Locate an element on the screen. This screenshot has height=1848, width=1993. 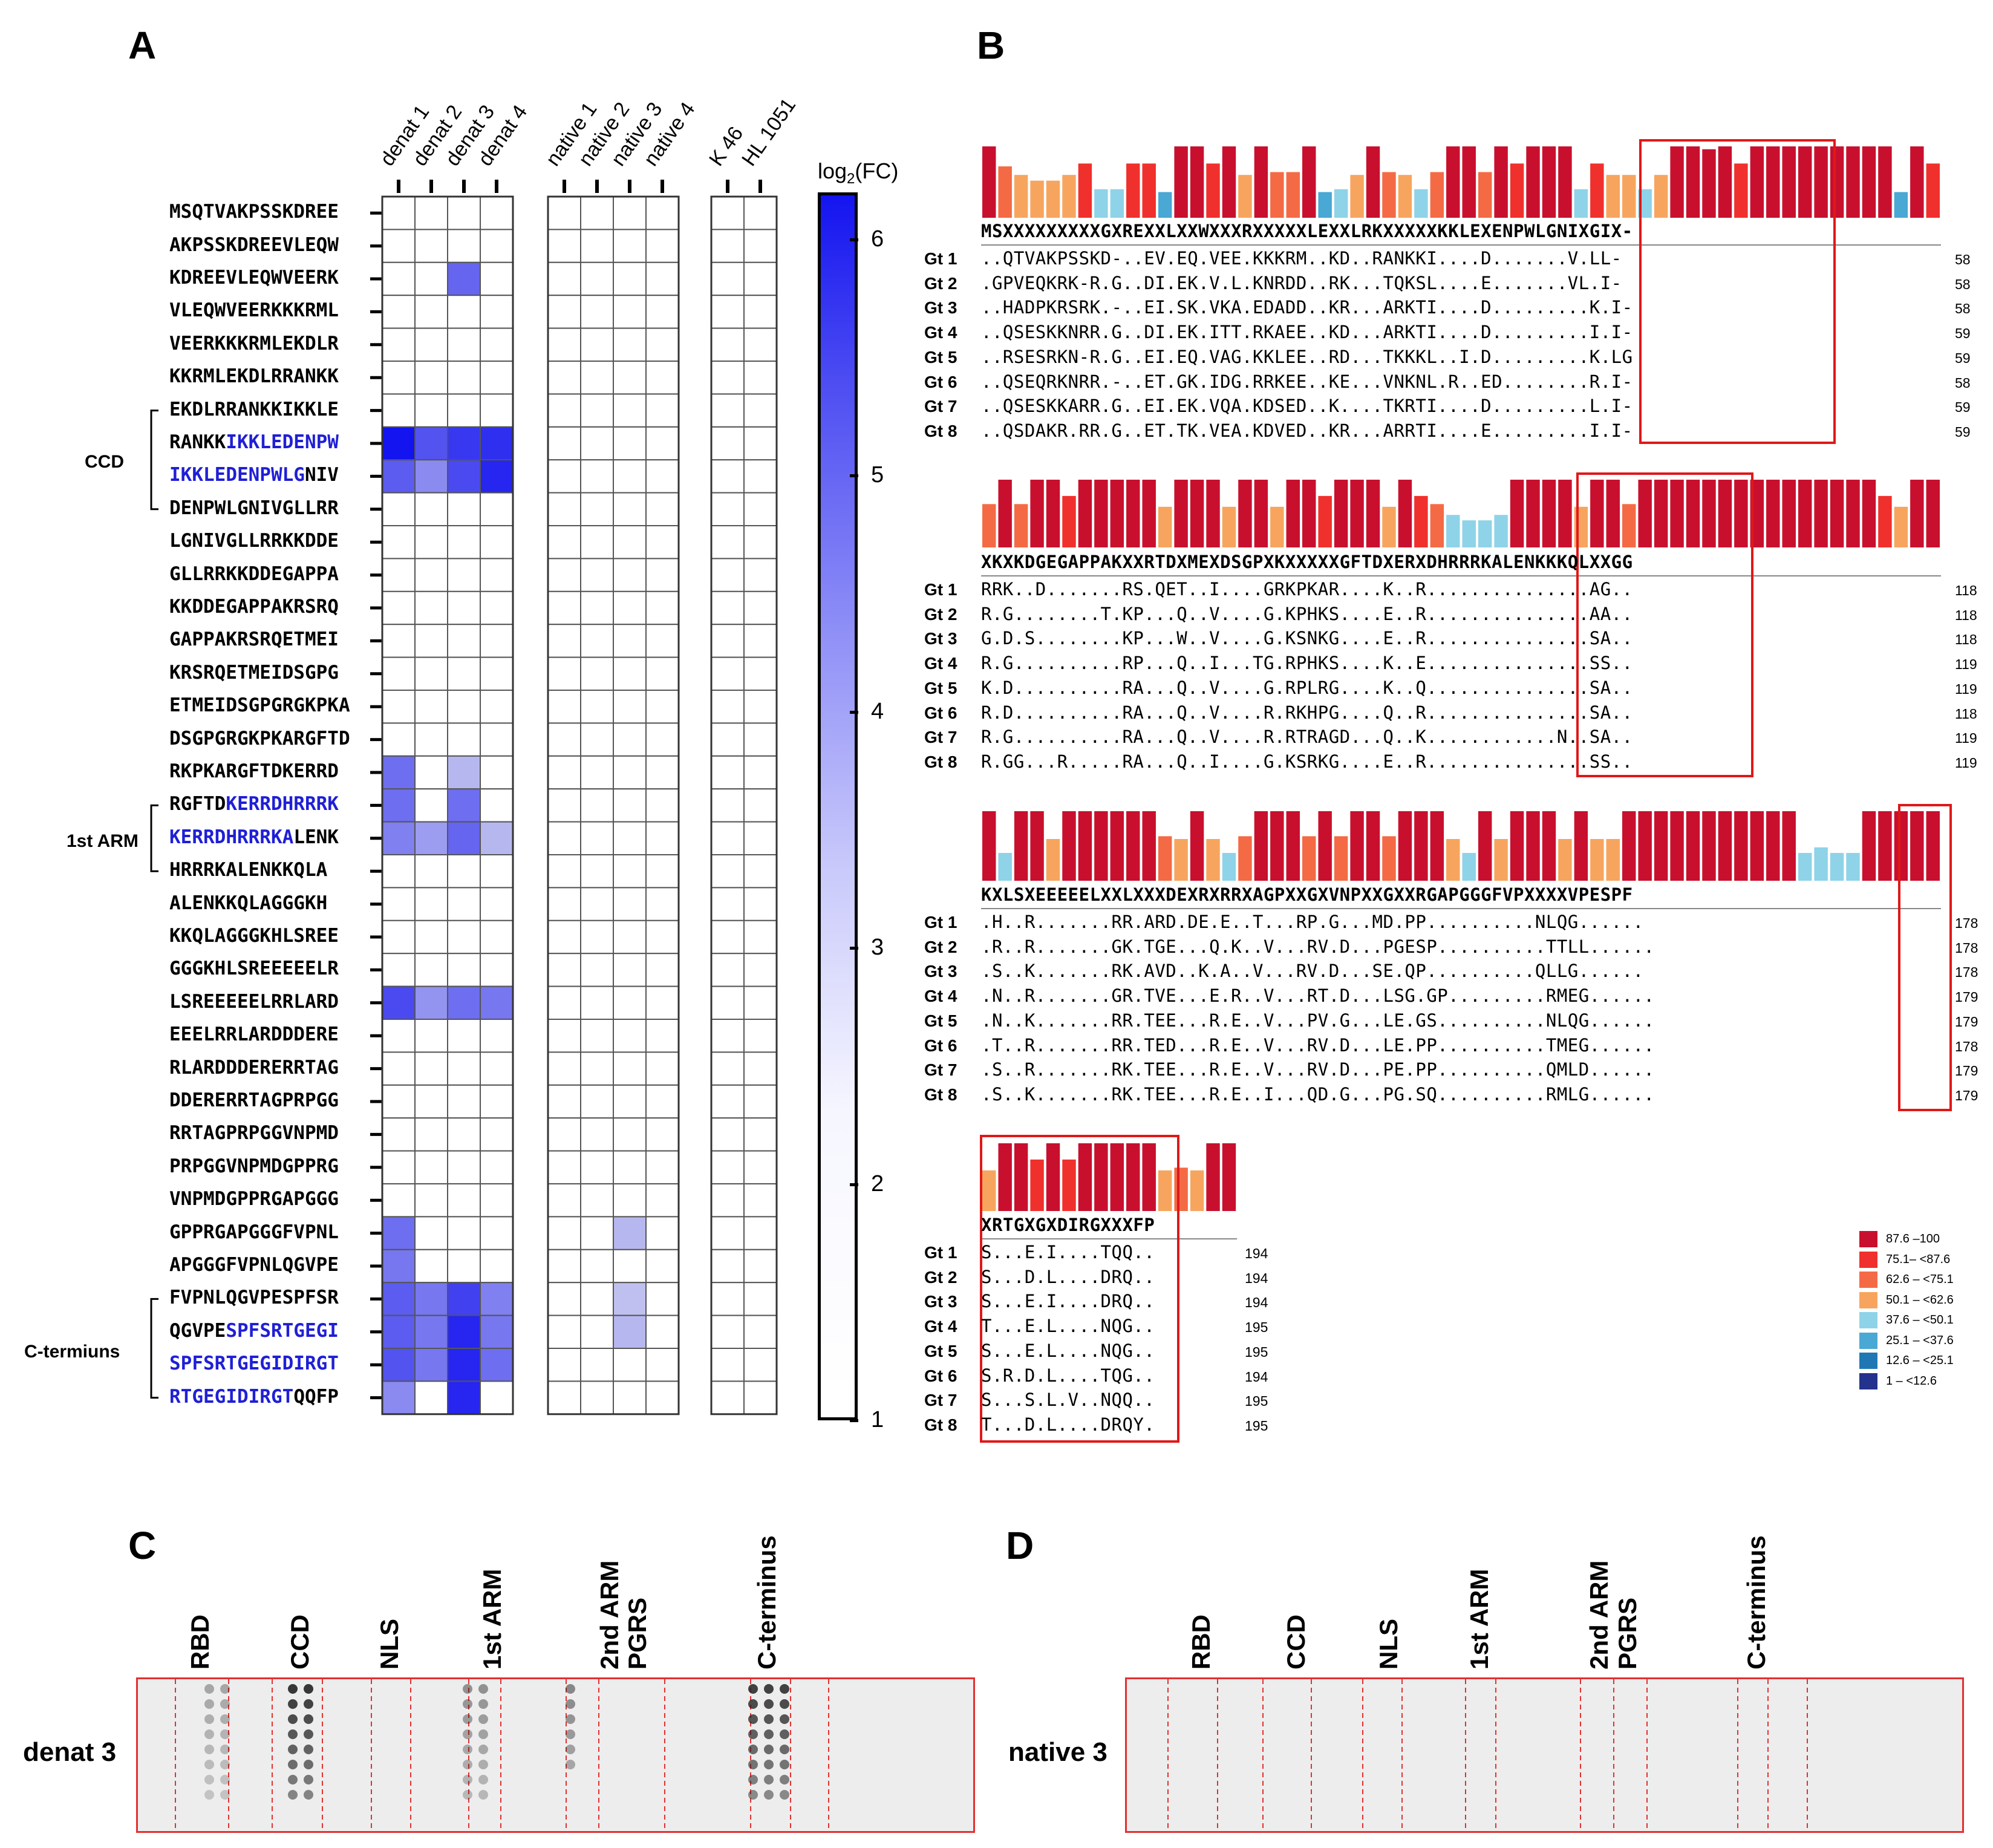
peptide-label: RANKKIKKLEDENPW is located at coordinates (254, 442).